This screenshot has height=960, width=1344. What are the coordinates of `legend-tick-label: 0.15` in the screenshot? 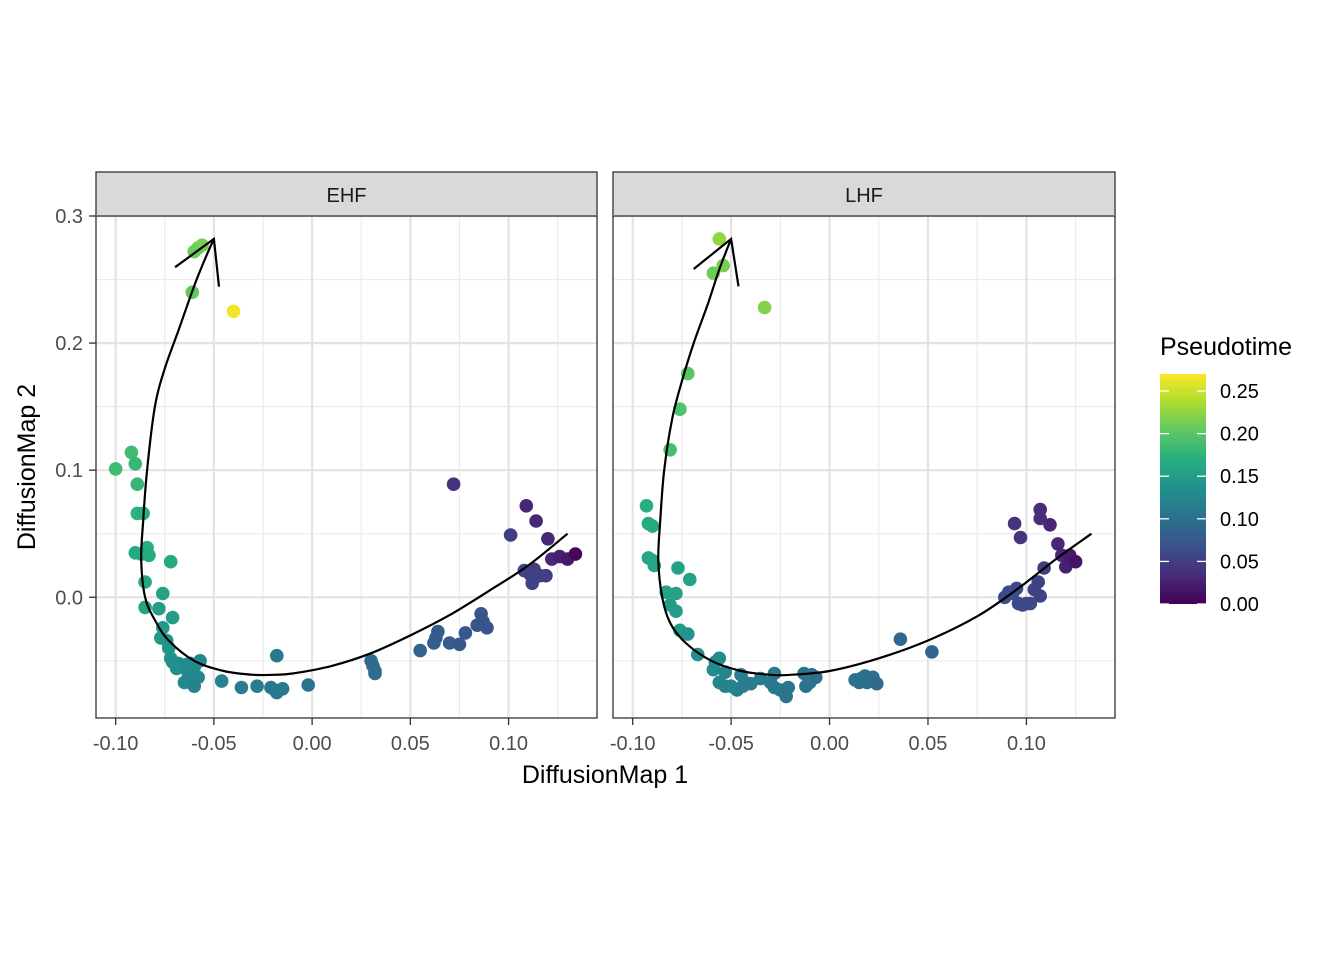 It's located at (1239, 477).